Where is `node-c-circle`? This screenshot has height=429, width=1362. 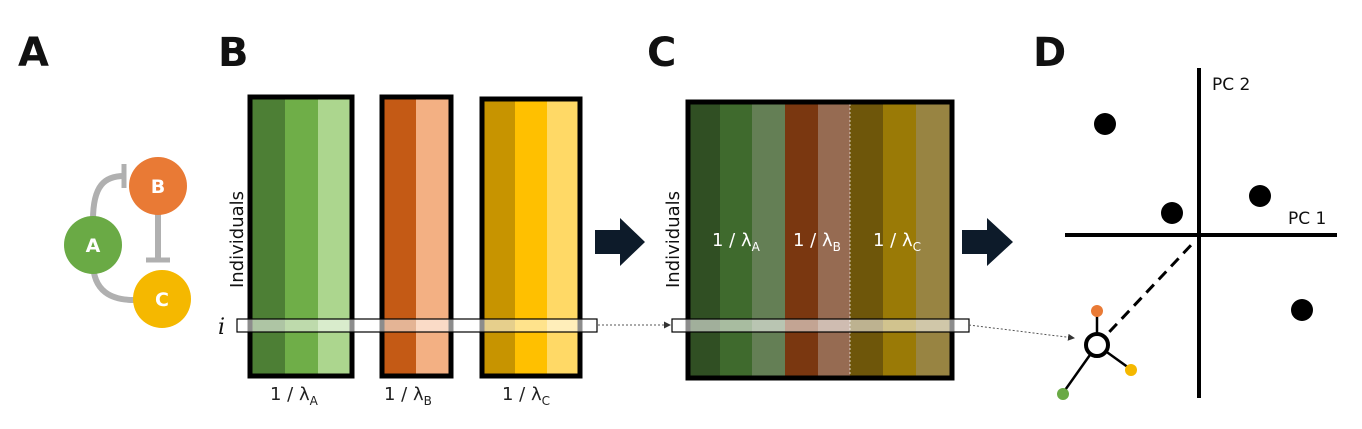 node-c-circle is located at coordinates (162, 299).